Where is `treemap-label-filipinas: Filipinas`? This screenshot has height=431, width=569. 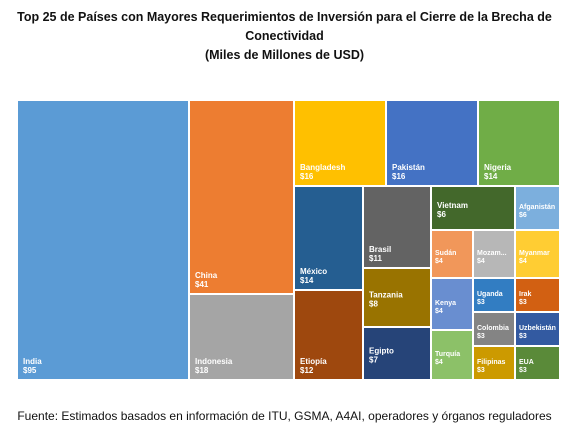 treemap-label-filipinas: Filipinas is located at coordinates (491, 362).